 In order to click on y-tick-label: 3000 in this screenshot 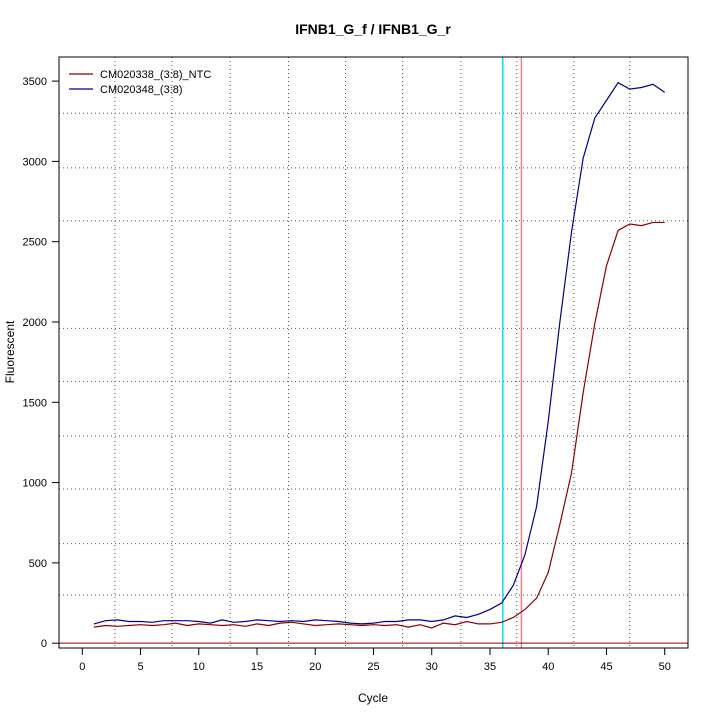, I will do `click(35, 162)`.